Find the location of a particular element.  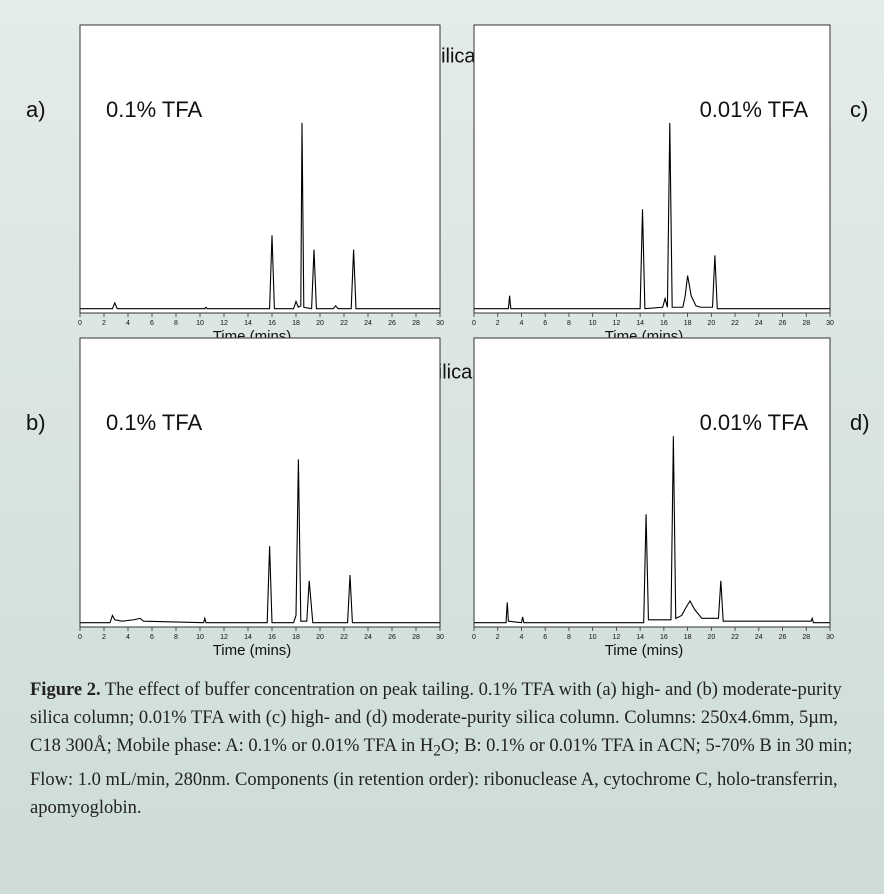

panel-label: a) is located at coordinates (36, 109).